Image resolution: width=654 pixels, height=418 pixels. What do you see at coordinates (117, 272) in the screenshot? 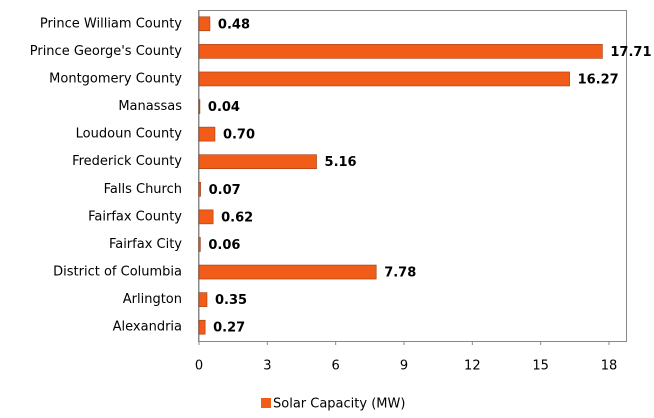
I see `y-tick-label: District of Columbia` at bounding box center [117, 272].